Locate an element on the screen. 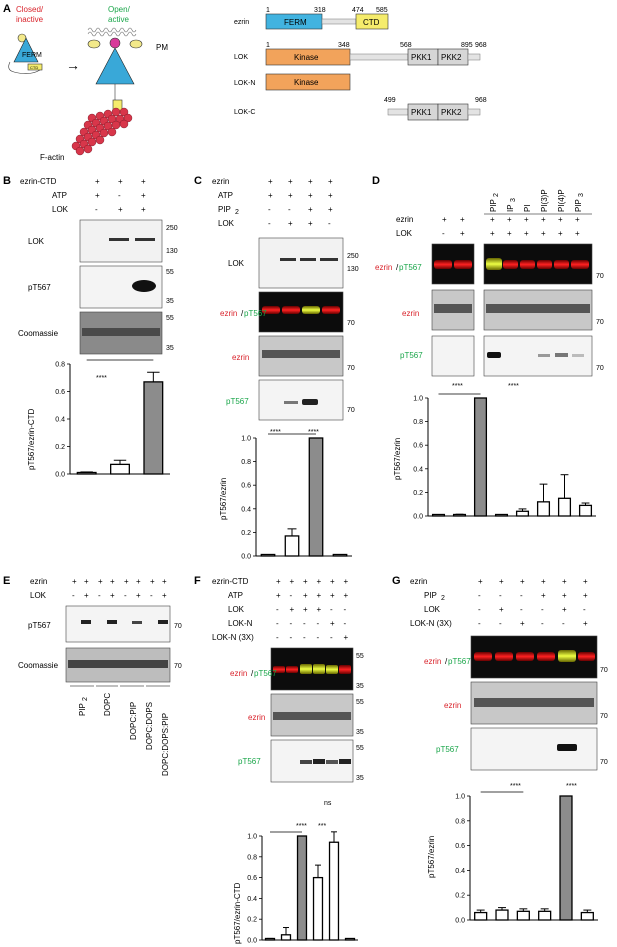  col-label: PIP is located at coordinates (578, 205).